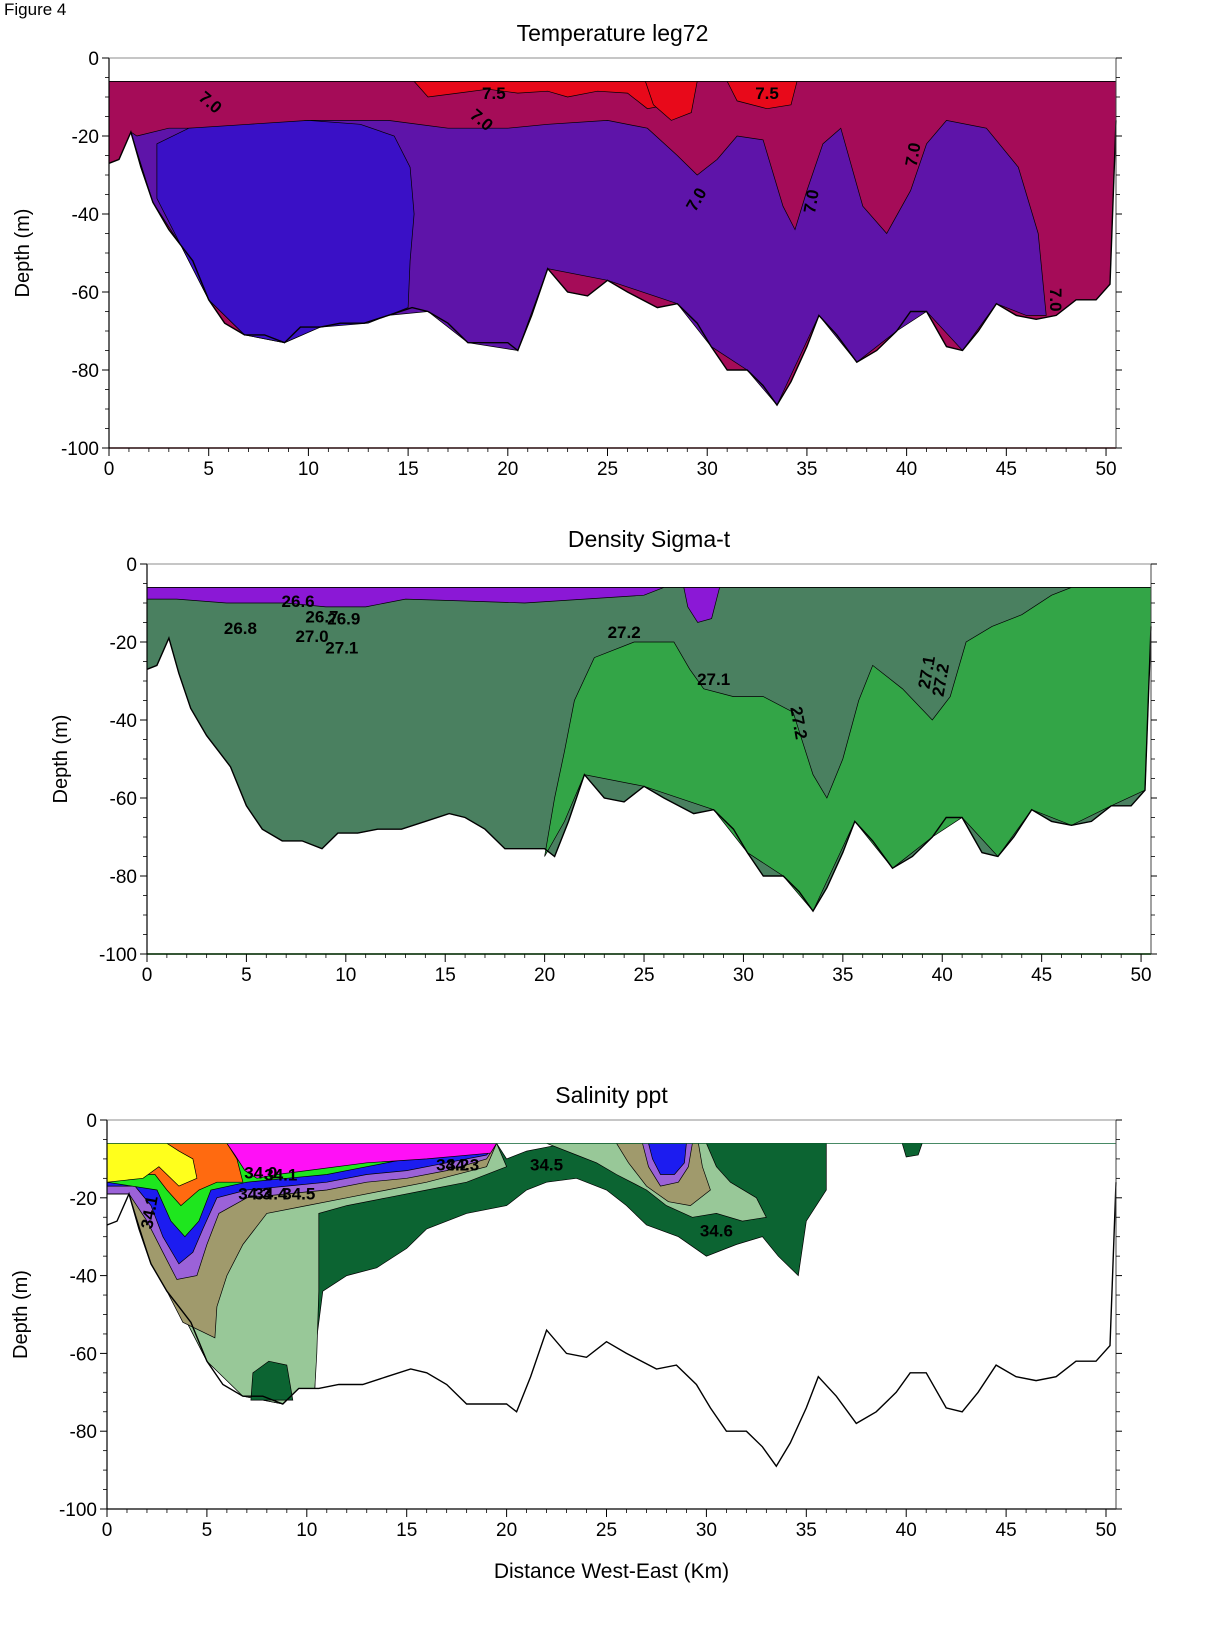  What do you see at coordinates (298, 601) in the screenshot?
I see `contour-label: 26.6` at bounding box center [298, 601].